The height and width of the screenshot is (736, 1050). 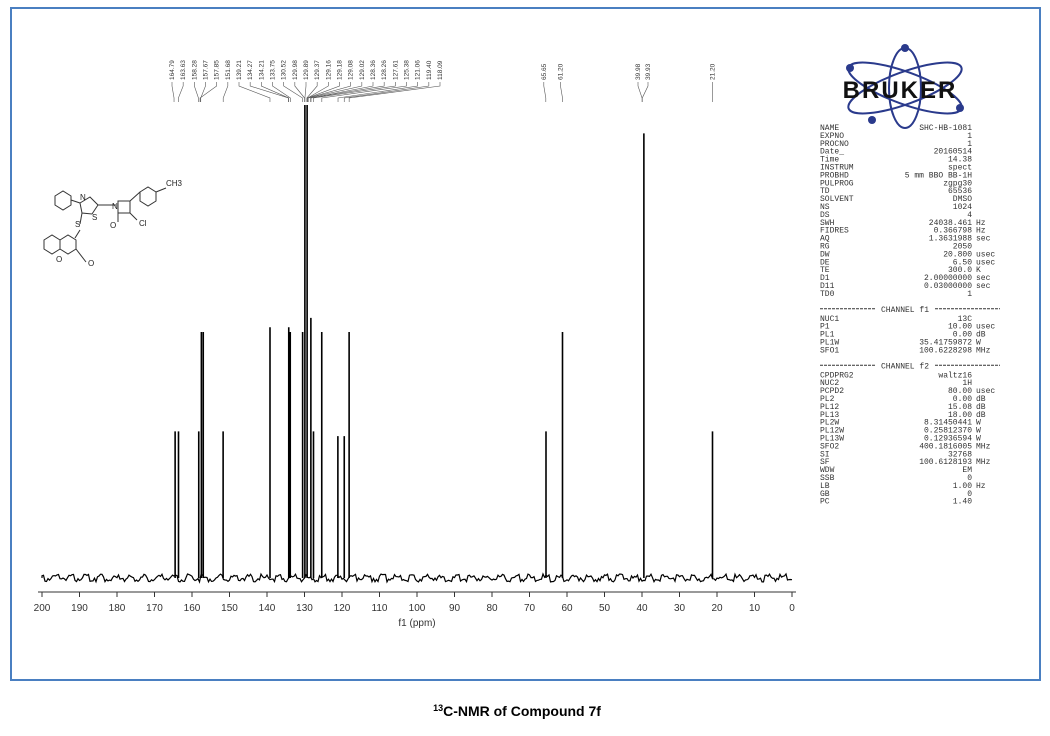 I want to click on peak-label: 157.85, so click(x=217, y=70).